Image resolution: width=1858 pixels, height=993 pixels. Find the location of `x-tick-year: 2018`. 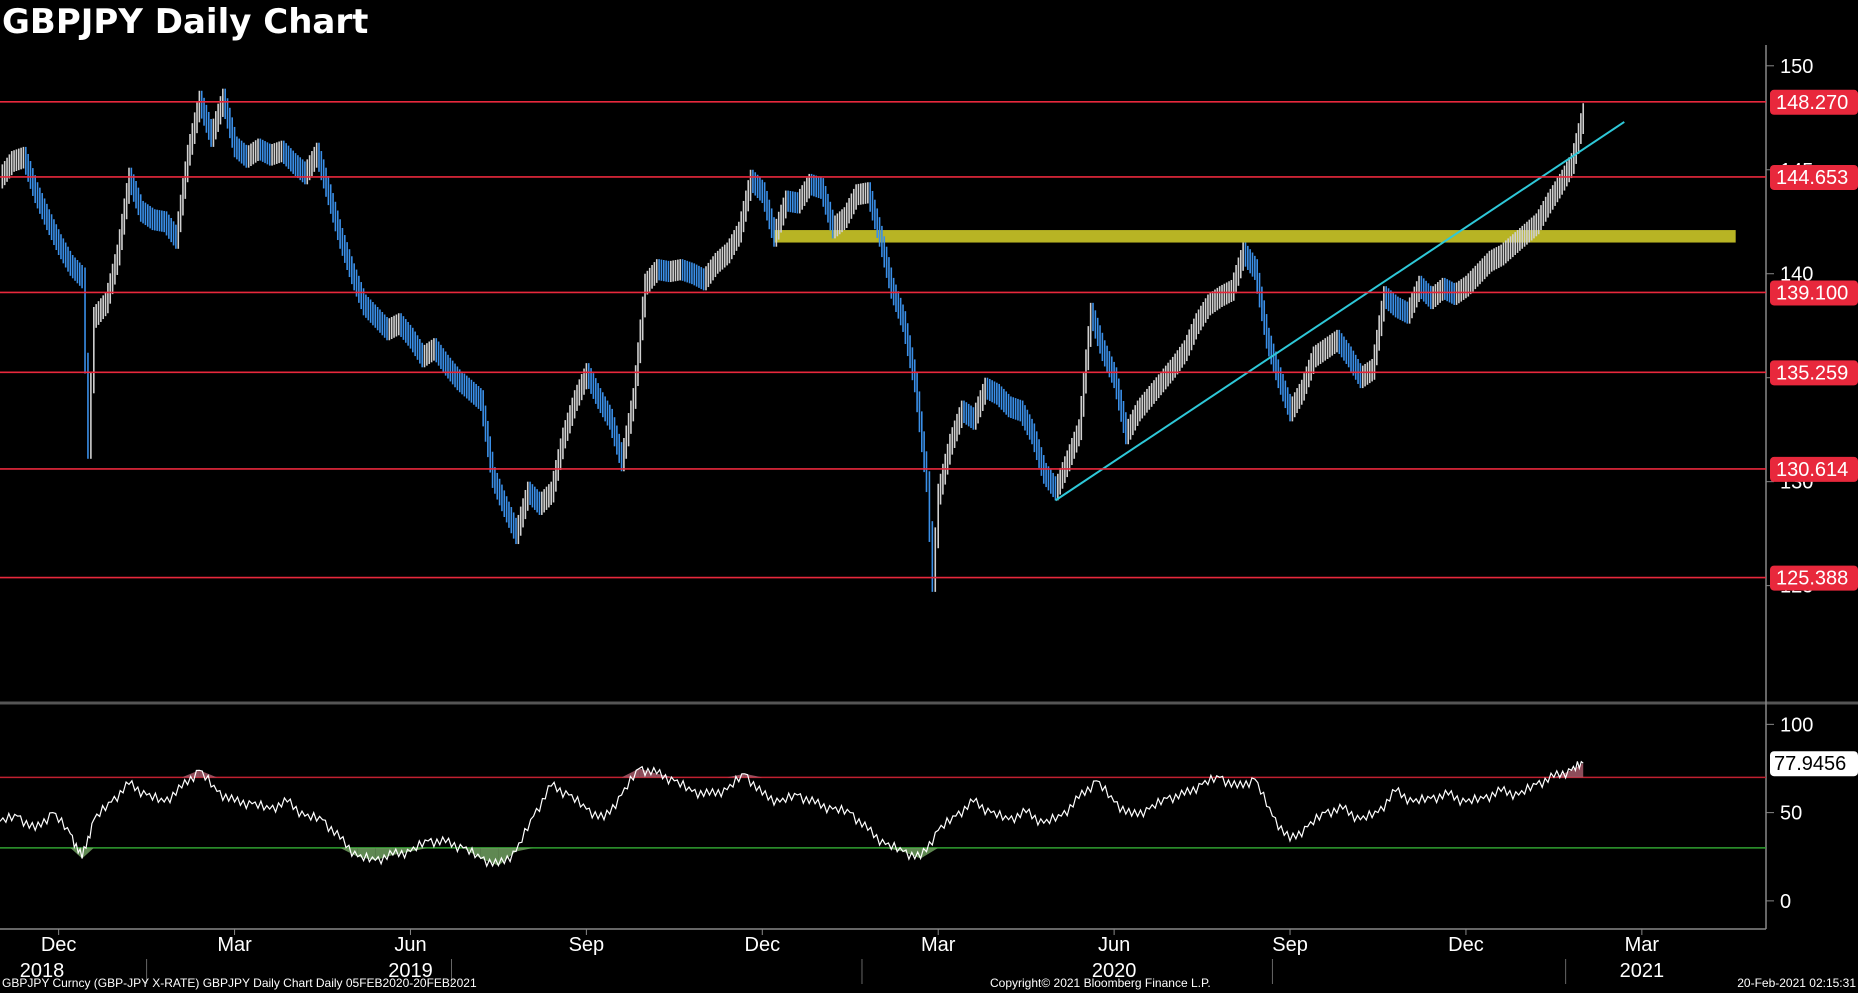

x-tick-year: 2018 is located at coordinates (42, 971).